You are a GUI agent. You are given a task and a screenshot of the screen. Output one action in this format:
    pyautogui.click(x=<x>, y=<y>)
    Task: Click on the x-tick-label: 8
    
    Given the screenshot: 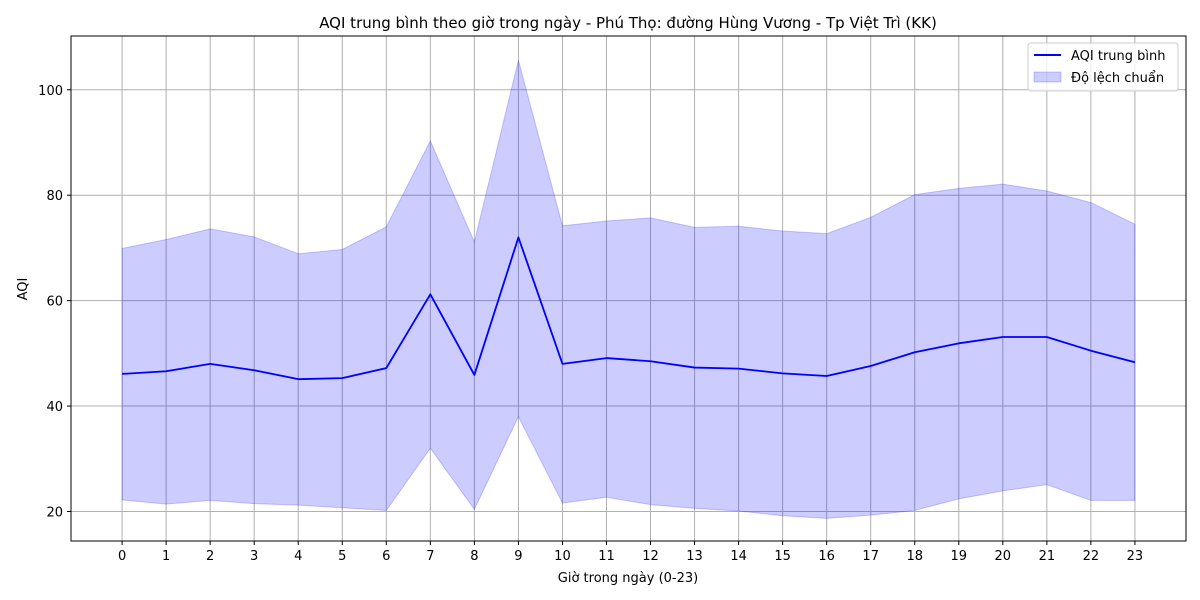 What is the action you would take?
    pyautogui.click(x=474, y=556)
    